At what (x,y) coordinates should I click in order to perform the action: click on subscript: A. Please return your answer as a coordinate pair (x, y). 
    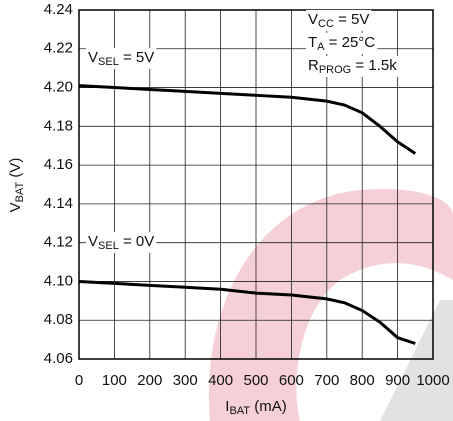
    Looking at the image, I should click on (321, 47).